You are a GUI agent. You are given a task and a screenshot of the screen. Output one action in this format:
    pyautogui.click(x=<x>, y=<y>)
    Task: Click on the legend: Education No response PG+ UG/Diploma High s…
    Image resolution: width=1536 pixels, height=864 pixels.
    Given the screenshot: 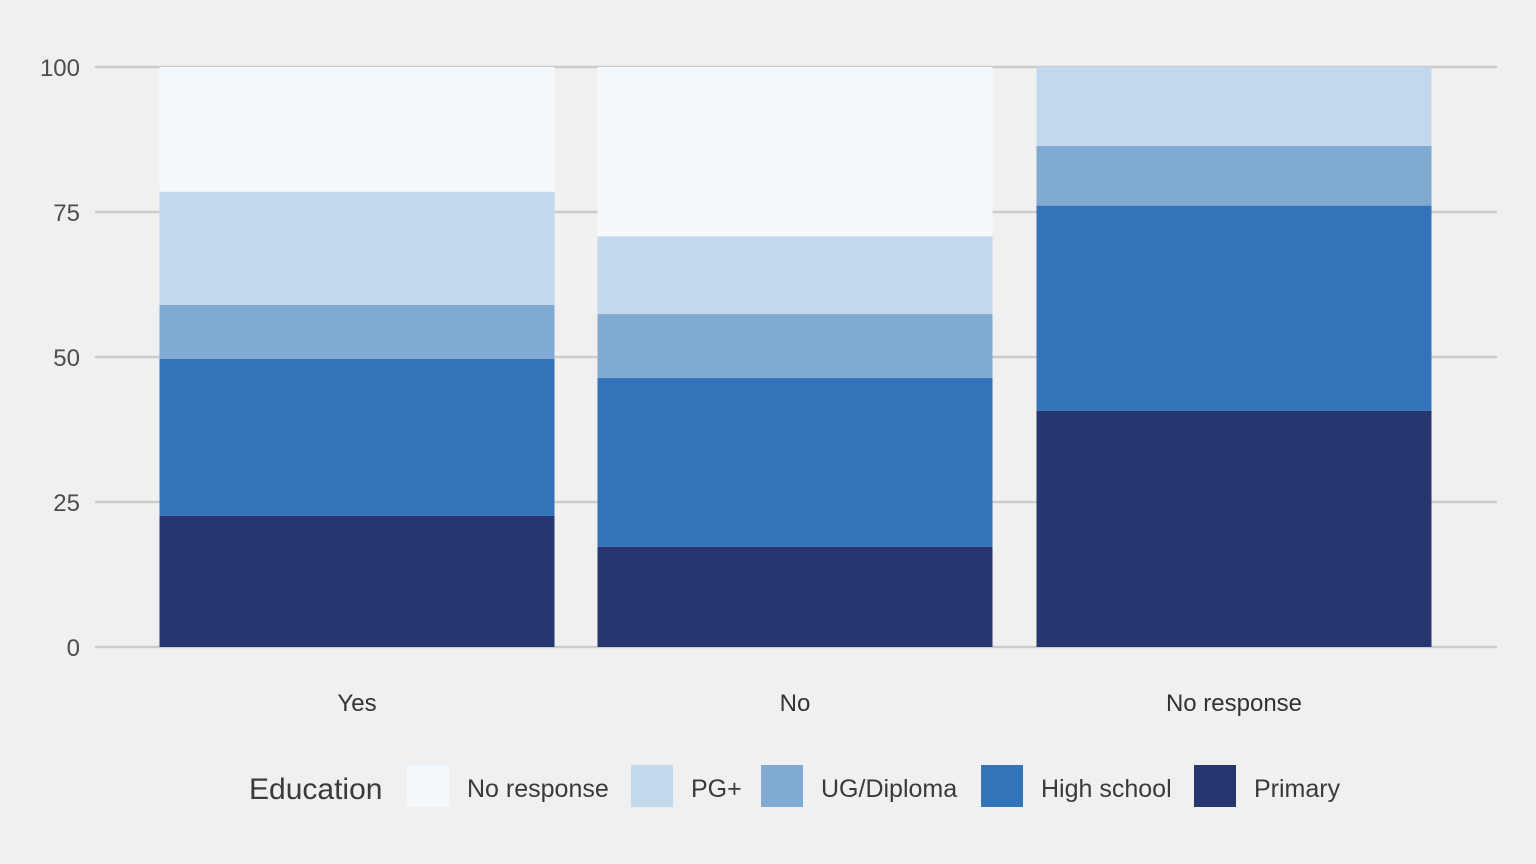 What is the action you would take?
    pyautogui.click(x=795, y=786)
    